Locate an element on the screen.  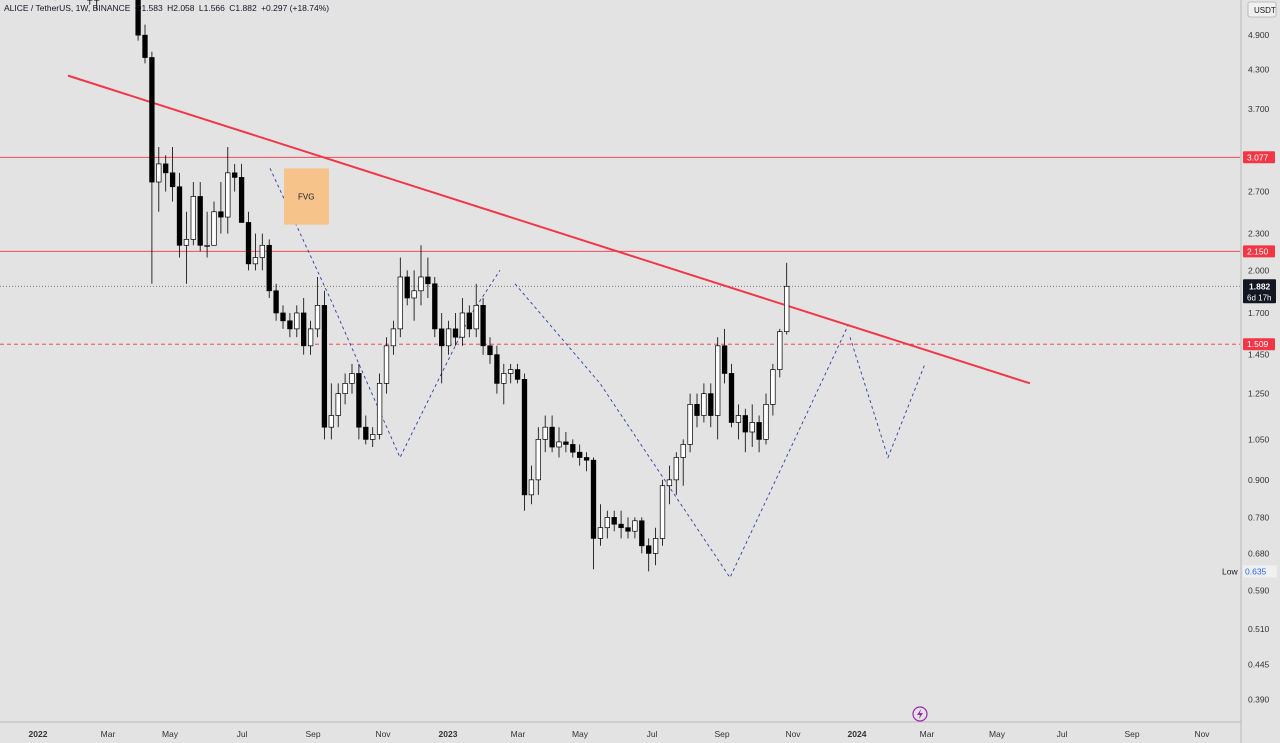
fvg-box is located at coordinates (306, 196).